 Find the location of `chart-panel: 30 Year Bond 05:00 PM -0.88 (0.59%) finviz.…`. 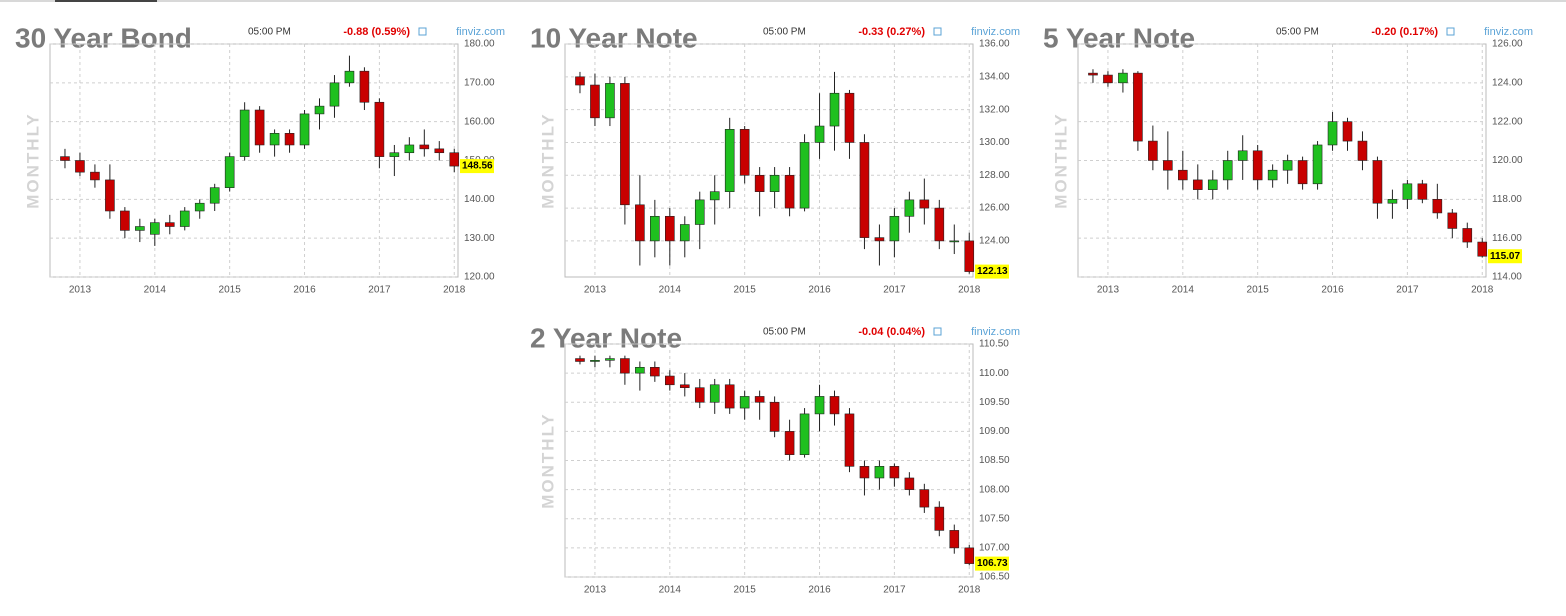

chart-panel: 30 Year Bond 05:00 PM -0.88 (0.59%) finviz.… is located at coordinates (260, 158).